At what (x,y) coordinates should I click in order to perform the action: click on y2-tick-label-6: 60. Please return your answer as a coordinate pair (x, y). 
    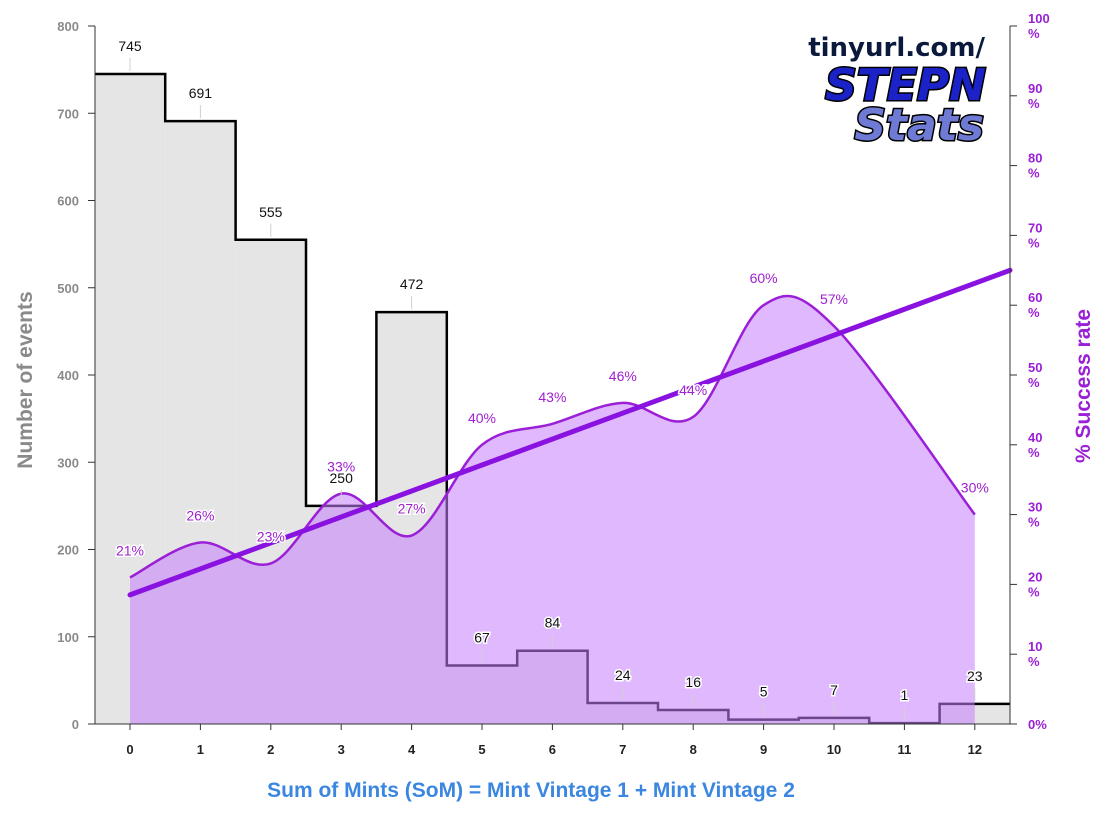
    Looking at the image, I should click on (1035, 297).